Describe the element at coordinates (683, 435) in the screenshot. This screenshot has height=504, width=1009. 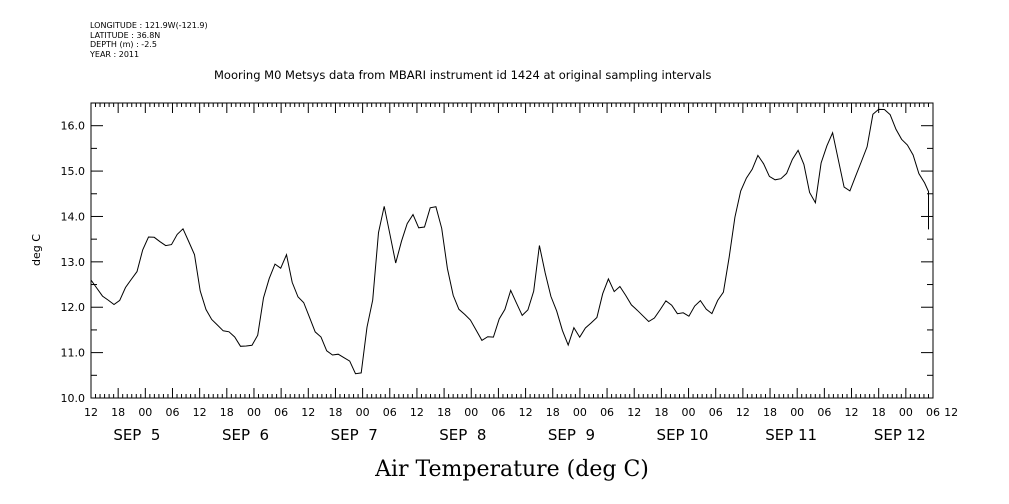
I see `x-date-label: SEP 10` at that location.